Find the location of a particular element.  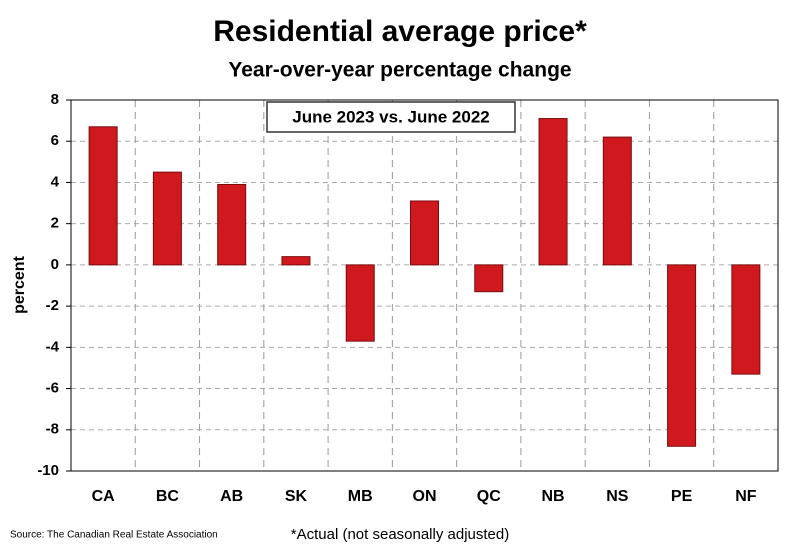

x-tick-label: NB is located at coordinates (552, 496).